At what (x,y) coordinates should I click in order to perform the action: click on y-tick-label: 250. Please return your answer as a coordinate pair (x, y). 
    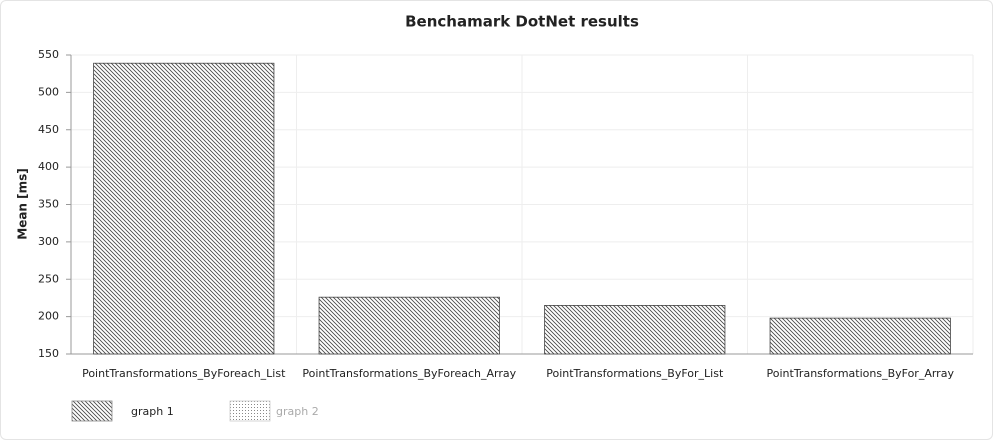
    Looking at the image, I should click on (48, 278).